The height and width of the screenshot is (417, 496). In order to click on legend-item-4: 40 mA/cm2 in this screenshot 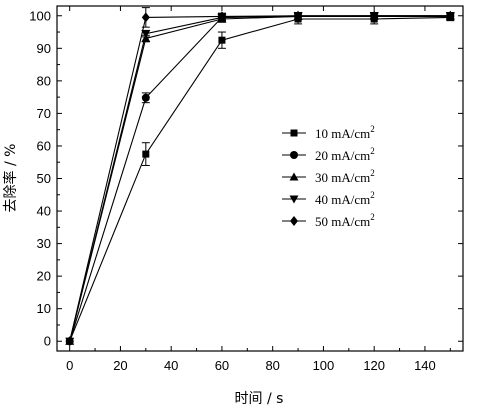, I will do `click(328, 198)`.